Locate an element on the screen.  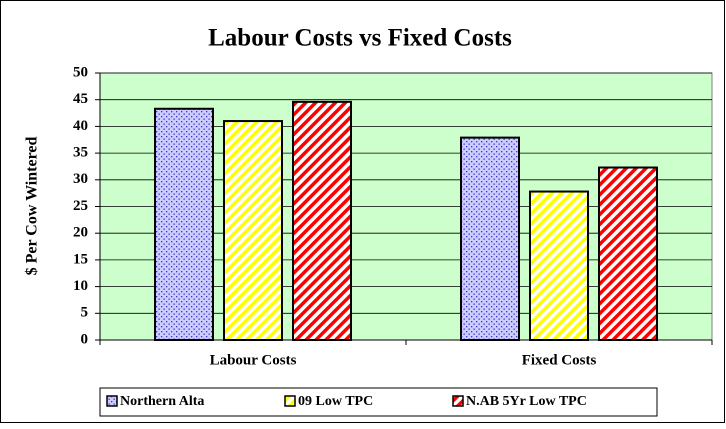
y-tick-label: 5 is located at coordinates (85, 313).